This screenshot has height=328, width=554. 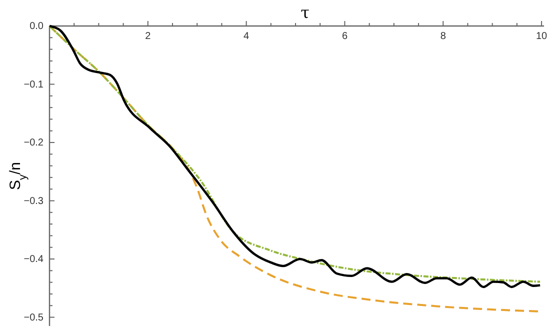 What do you see at coordinates (34, 201) in the screenshot?
I see `y-tick-label: −0.3` at bounding box center [34, 201].